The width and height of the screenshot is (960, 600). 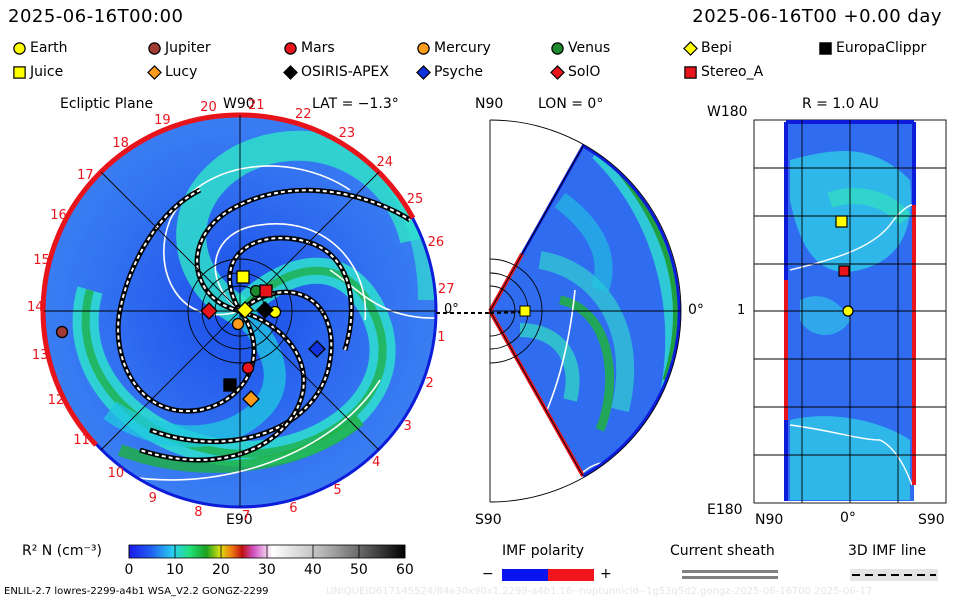 I want to click on ecliptic-top-label: W90, so click(x=239, y=104).